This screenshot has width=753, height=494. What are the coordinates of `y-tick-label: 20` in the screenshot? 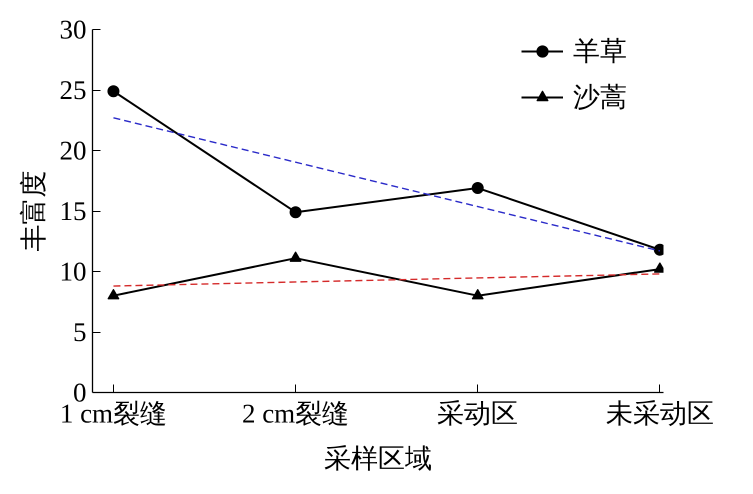 It's located at (73, 151).